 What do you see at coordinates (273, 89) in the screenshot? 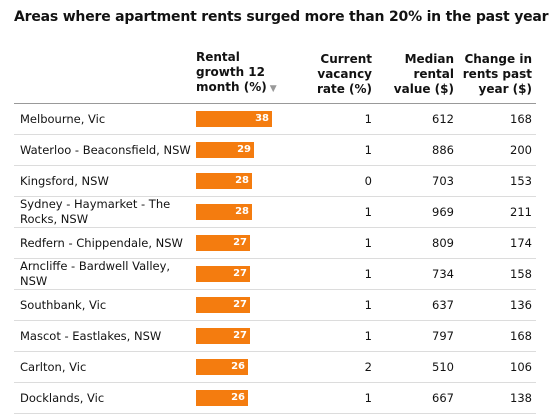
I see `sort-descending-icon: ▼` at bounding box center [273, 89].